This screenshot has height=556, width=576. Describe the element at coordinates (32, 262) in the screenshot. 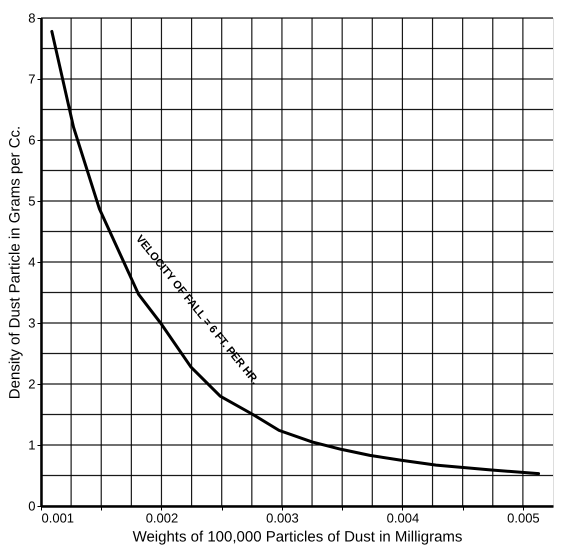

I see `y-tick-label: 4` at that location.